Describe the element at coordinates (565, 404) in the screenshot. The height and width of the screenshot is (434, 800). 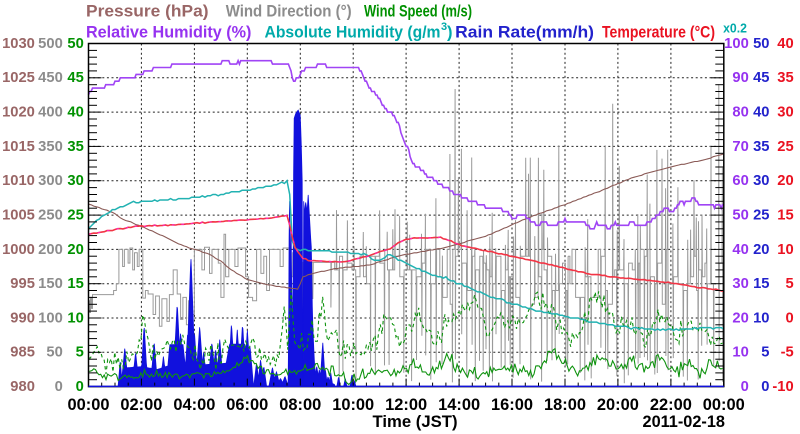
I see `svg-text: 18:00` at that location.